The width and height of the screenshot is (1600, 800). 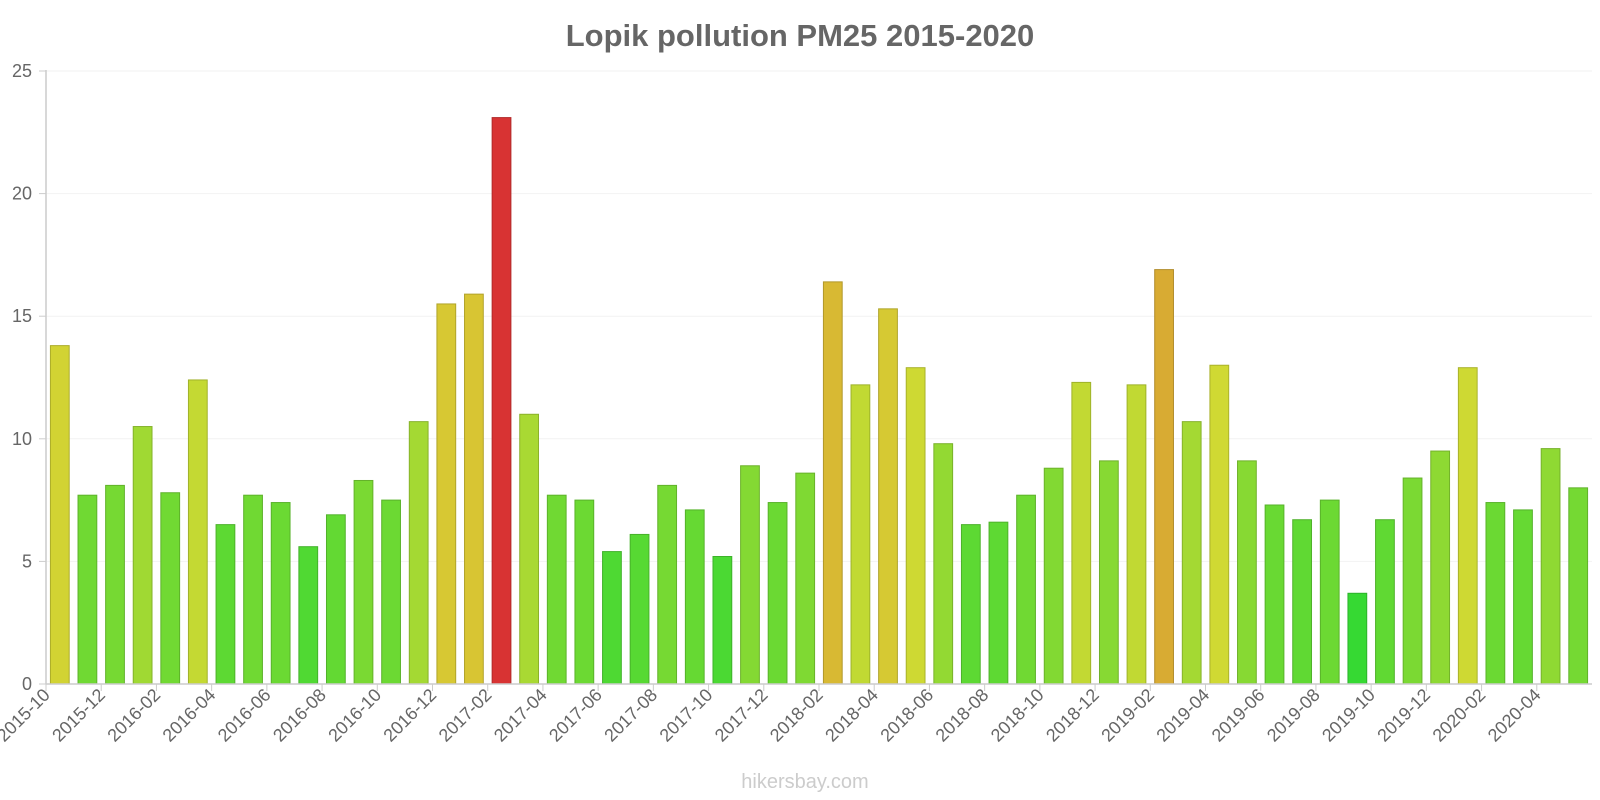 What do you see at coordinates (354, 715) in the screenshot?
I see `x-tick-label-2016-10: 2016-10` at bounding box center [354, 715].